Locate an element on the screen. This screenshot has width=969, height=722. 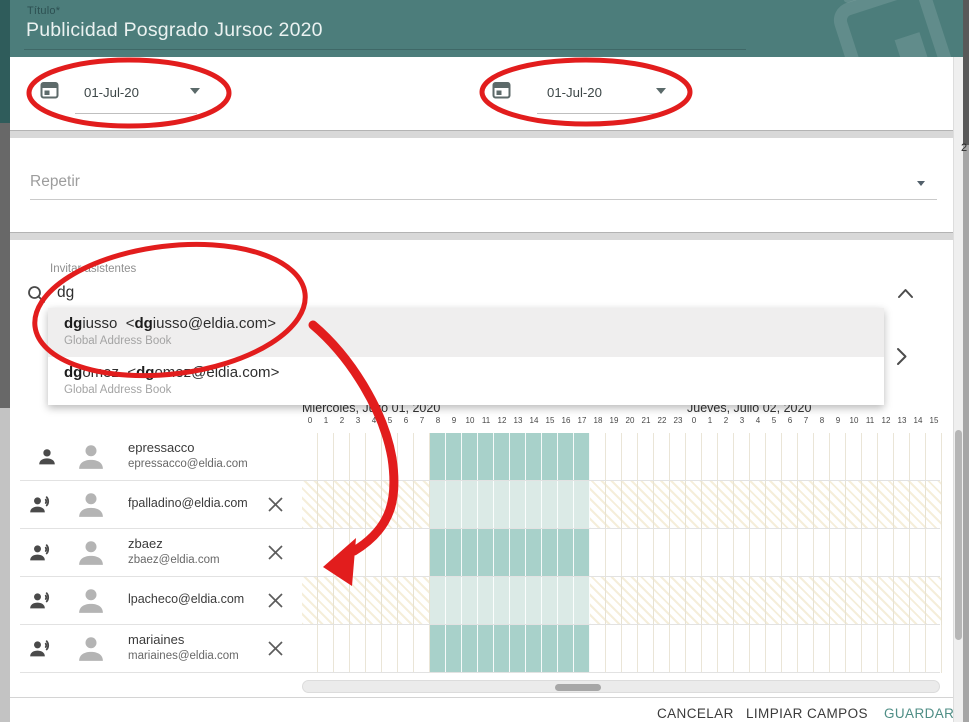
clear-fields-button: LIMPIAR CAMPOS is located at coordinates (807, 713).